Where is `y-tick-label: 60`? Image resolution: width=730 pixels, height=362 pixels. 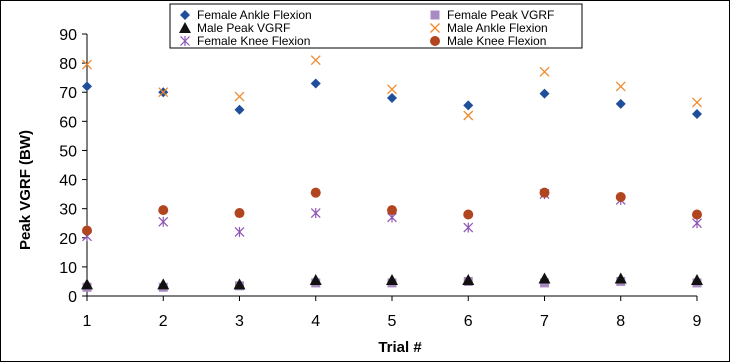
y-tick-label: 60 is located at coordinates (68, 122).